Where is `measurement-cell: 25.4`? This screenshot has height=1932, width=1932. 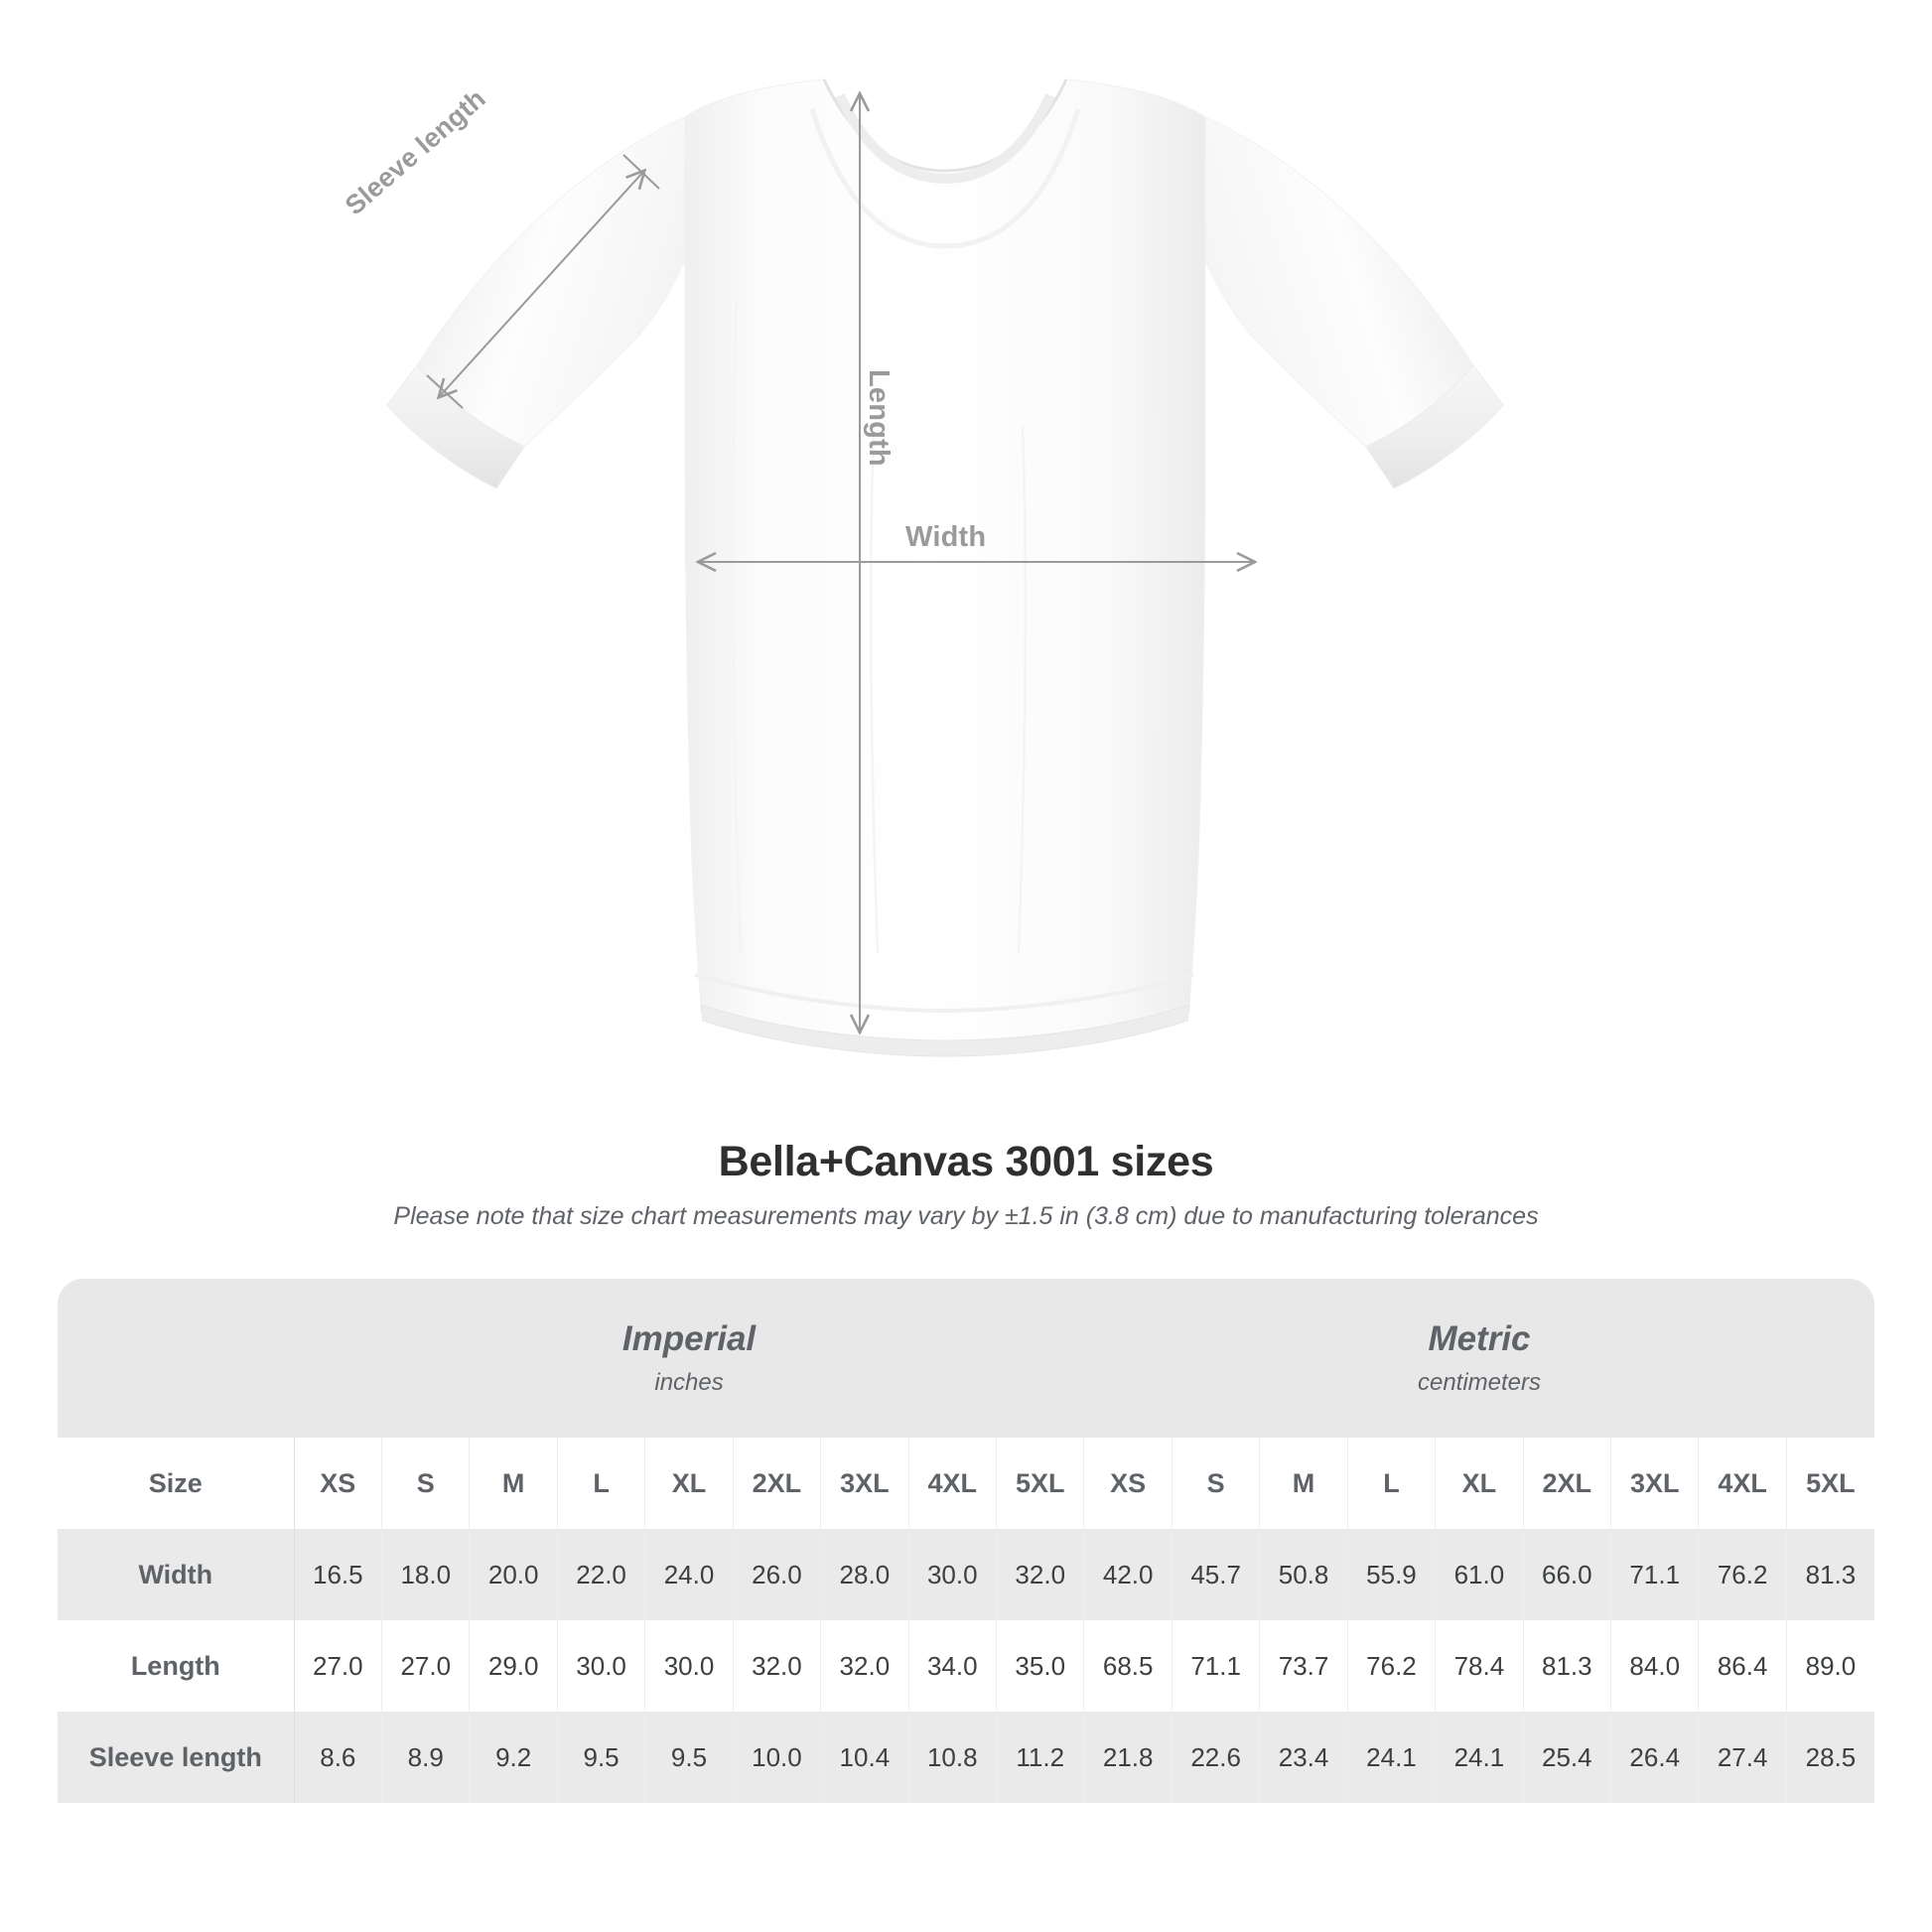 measurement-cell: 25.4 is located at coordinates (1568, 1757).